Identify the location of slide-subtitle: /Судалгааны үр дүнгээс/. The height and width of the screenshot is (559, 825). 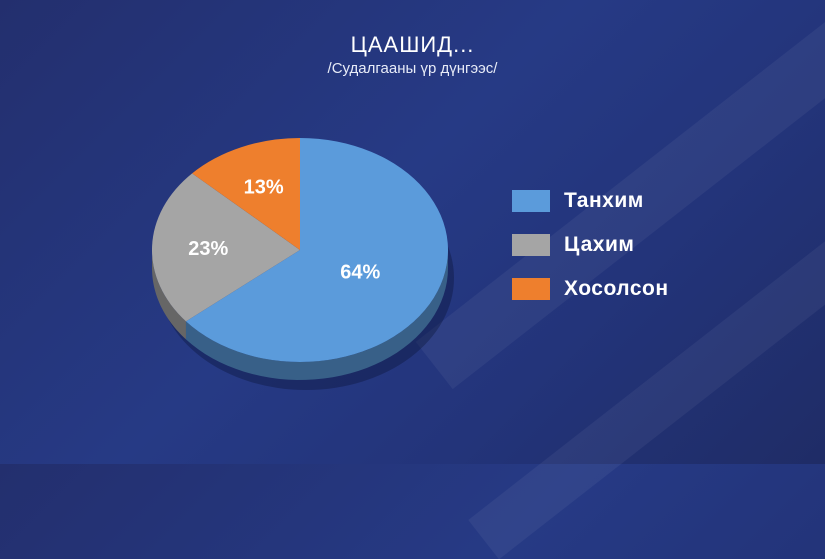
(412, 68).